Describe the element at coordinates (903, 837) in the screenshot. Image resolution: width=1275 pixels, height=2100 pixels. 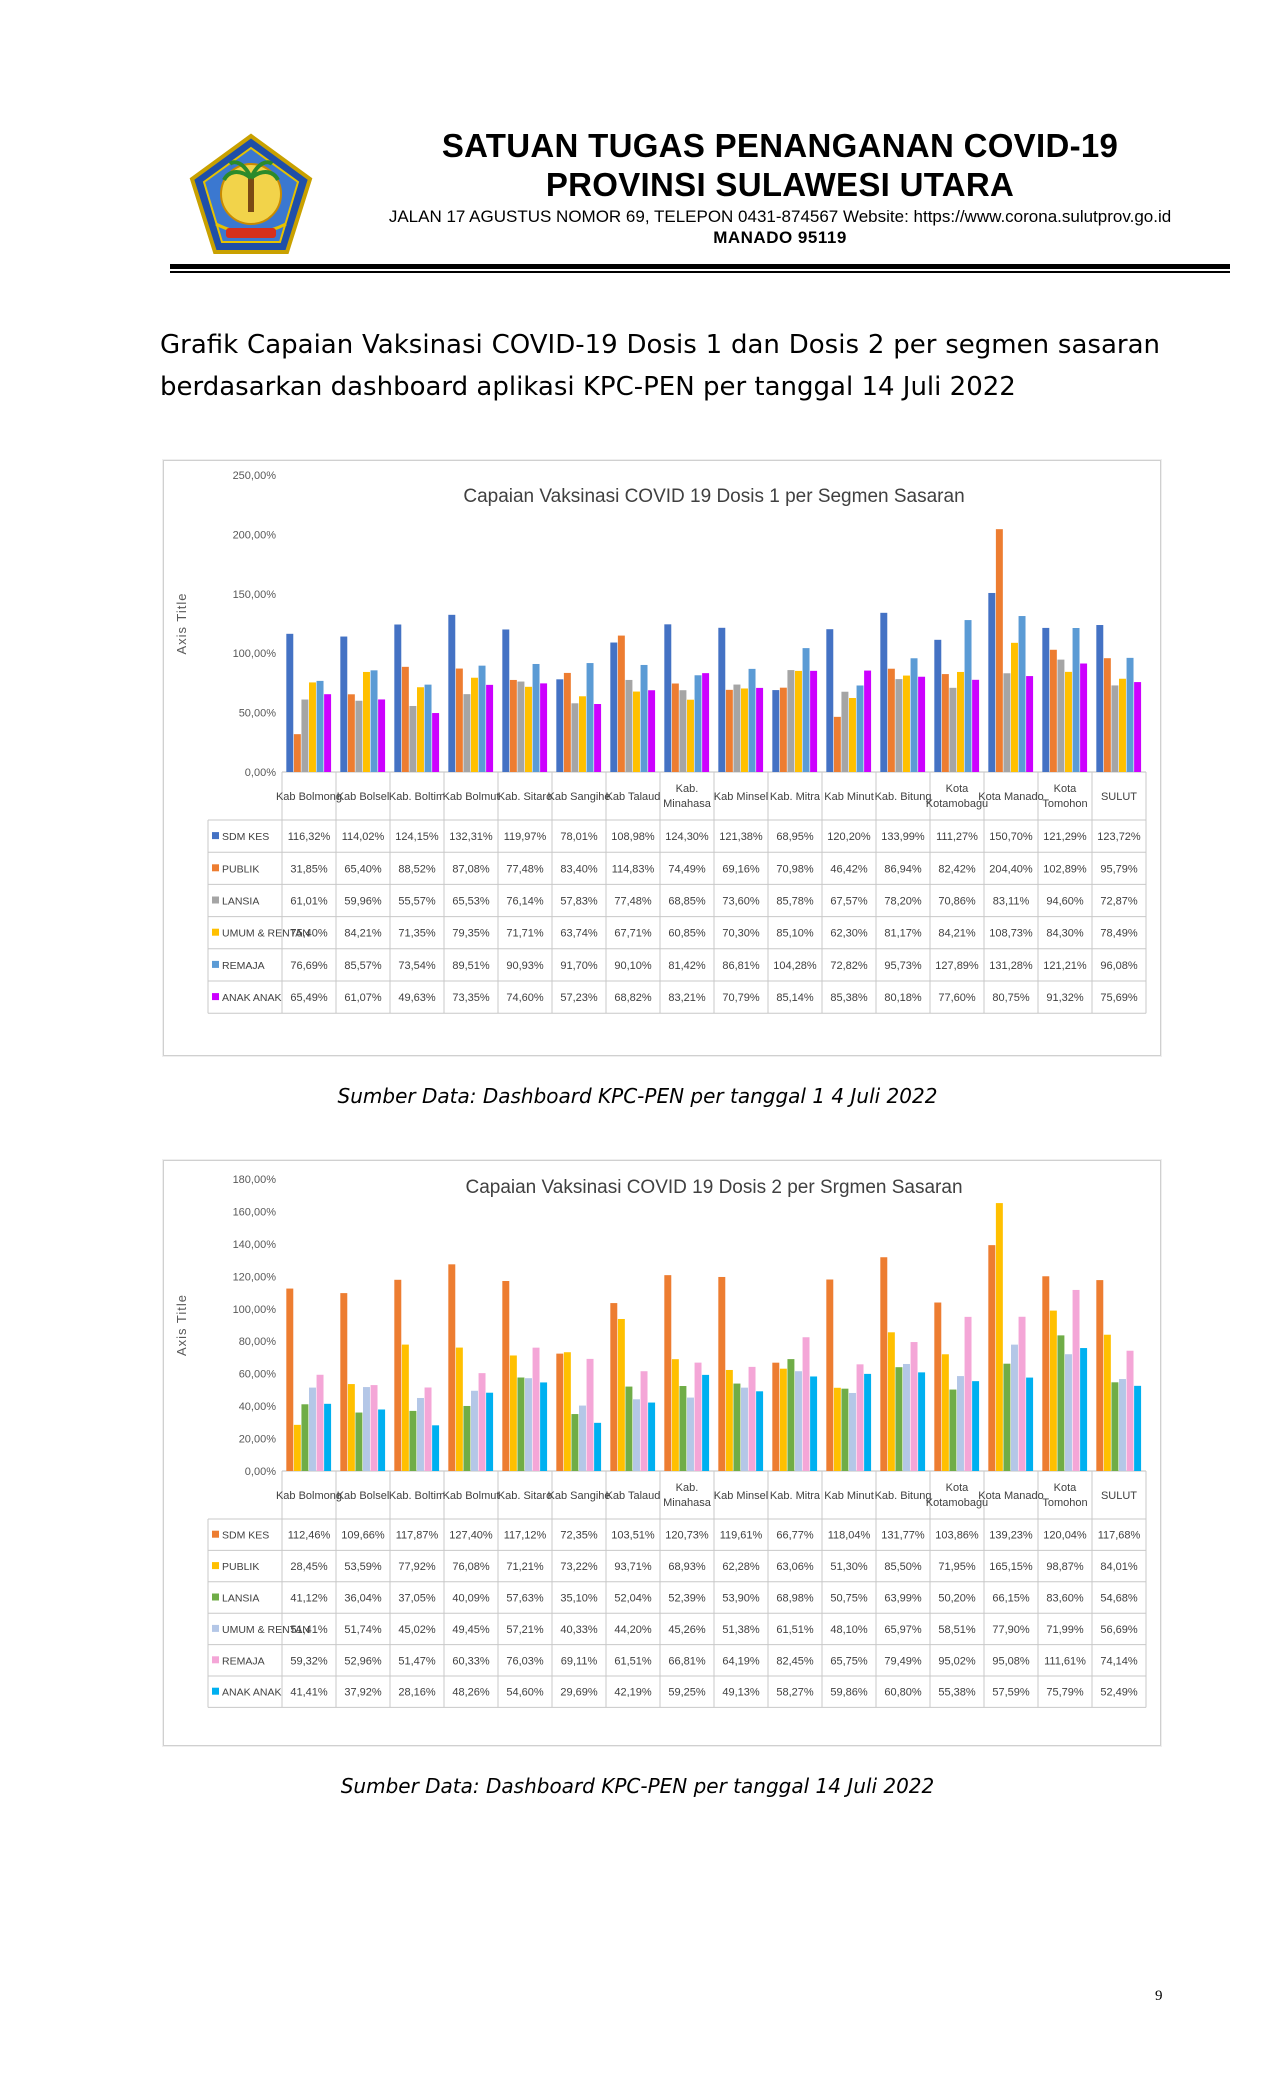
I see `data-table-cell: 133,99%` at that location.